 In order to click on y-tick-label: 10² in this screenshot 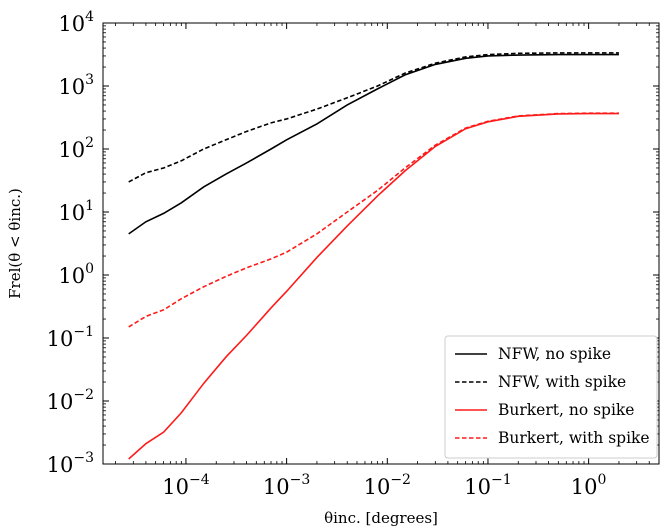, I will do `click(76, 148)`.